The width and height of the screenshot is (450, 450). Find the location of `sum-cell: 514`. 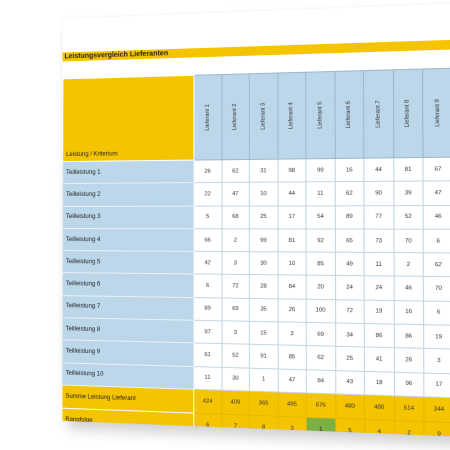

sum-cell: 514 is located at coordinates (409, 409).